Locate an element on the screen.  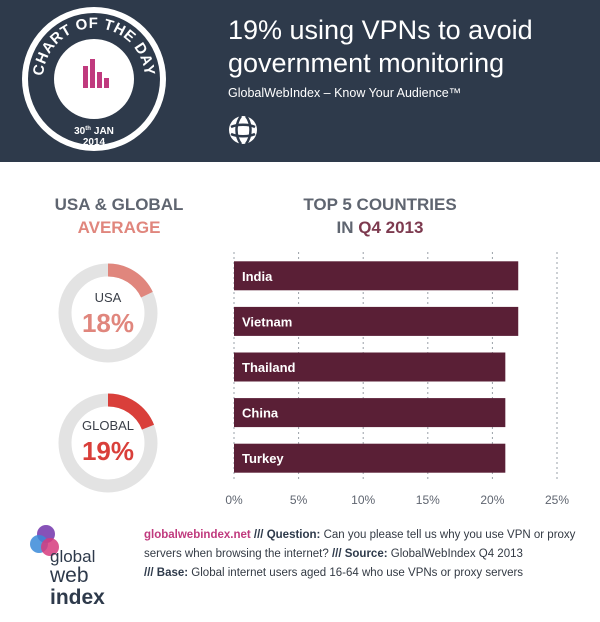
bar-label: Vietnam is located at coordinates (267, 321).